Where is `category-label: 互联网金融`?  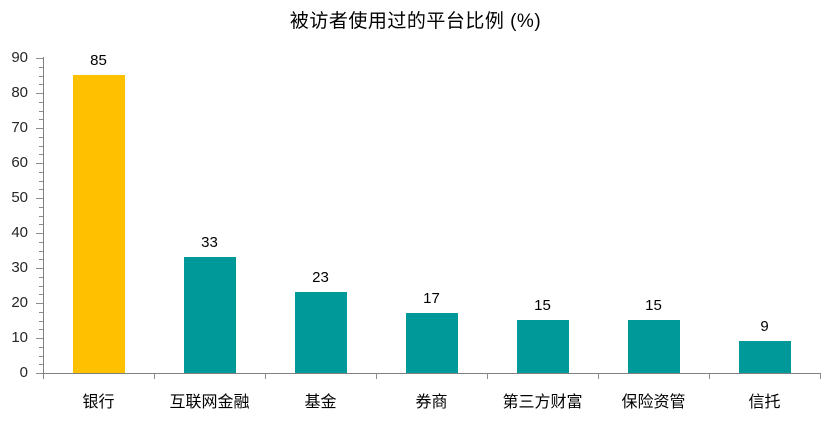
category-label: 互联网金融 is located at coordinates (209, 402).